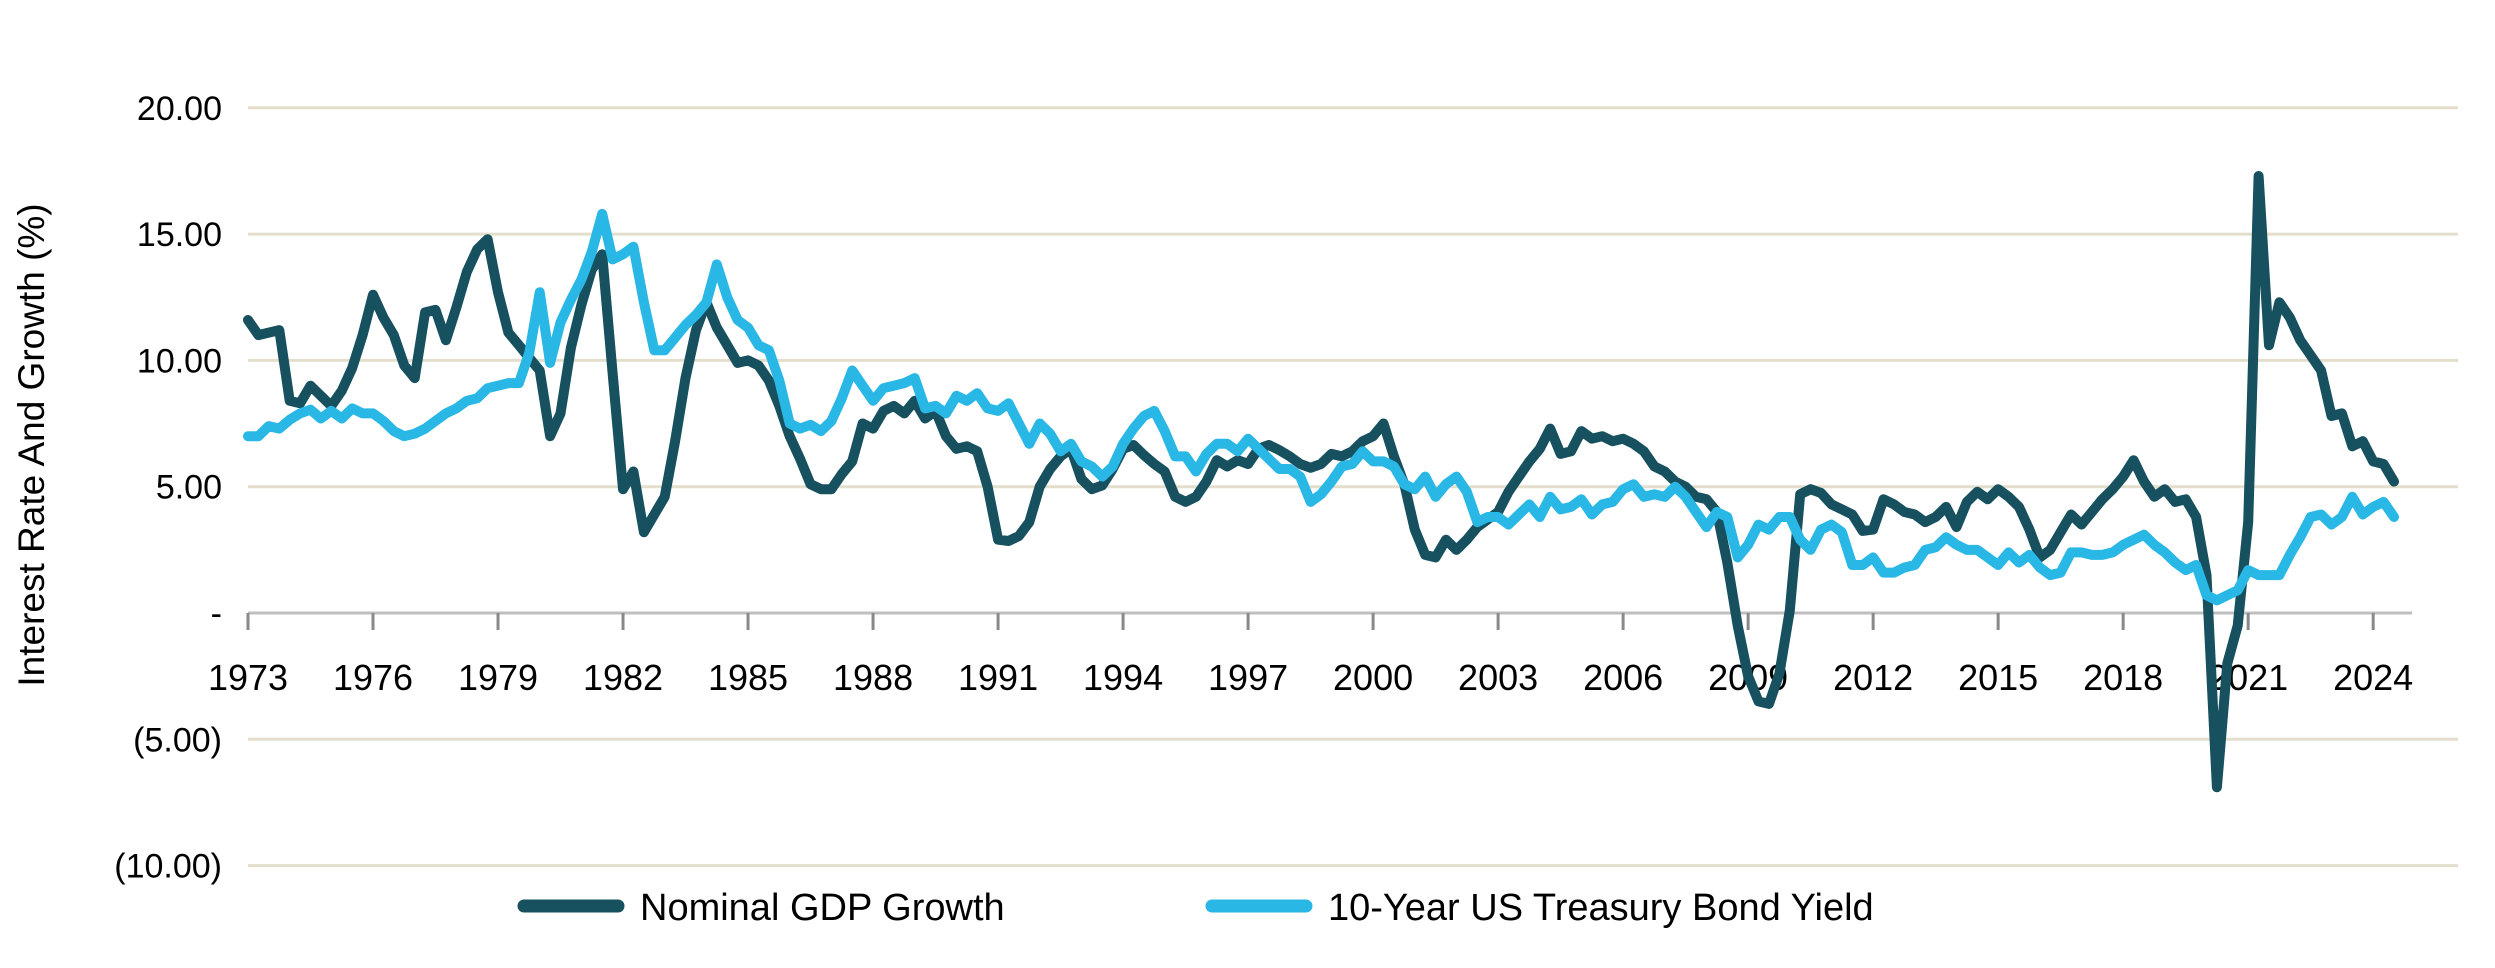 Image resolution: width=2495 pixels, height=968 pixels. I want to click on x-tick-label-1997: 1997, so click(1248, 677).